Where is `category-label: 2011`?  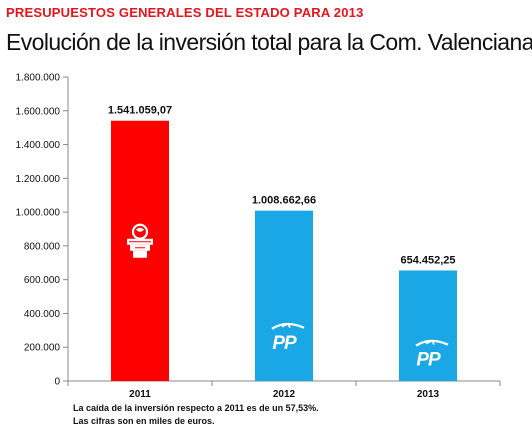
category-label: 2011 is located at coordinates (140, 394).